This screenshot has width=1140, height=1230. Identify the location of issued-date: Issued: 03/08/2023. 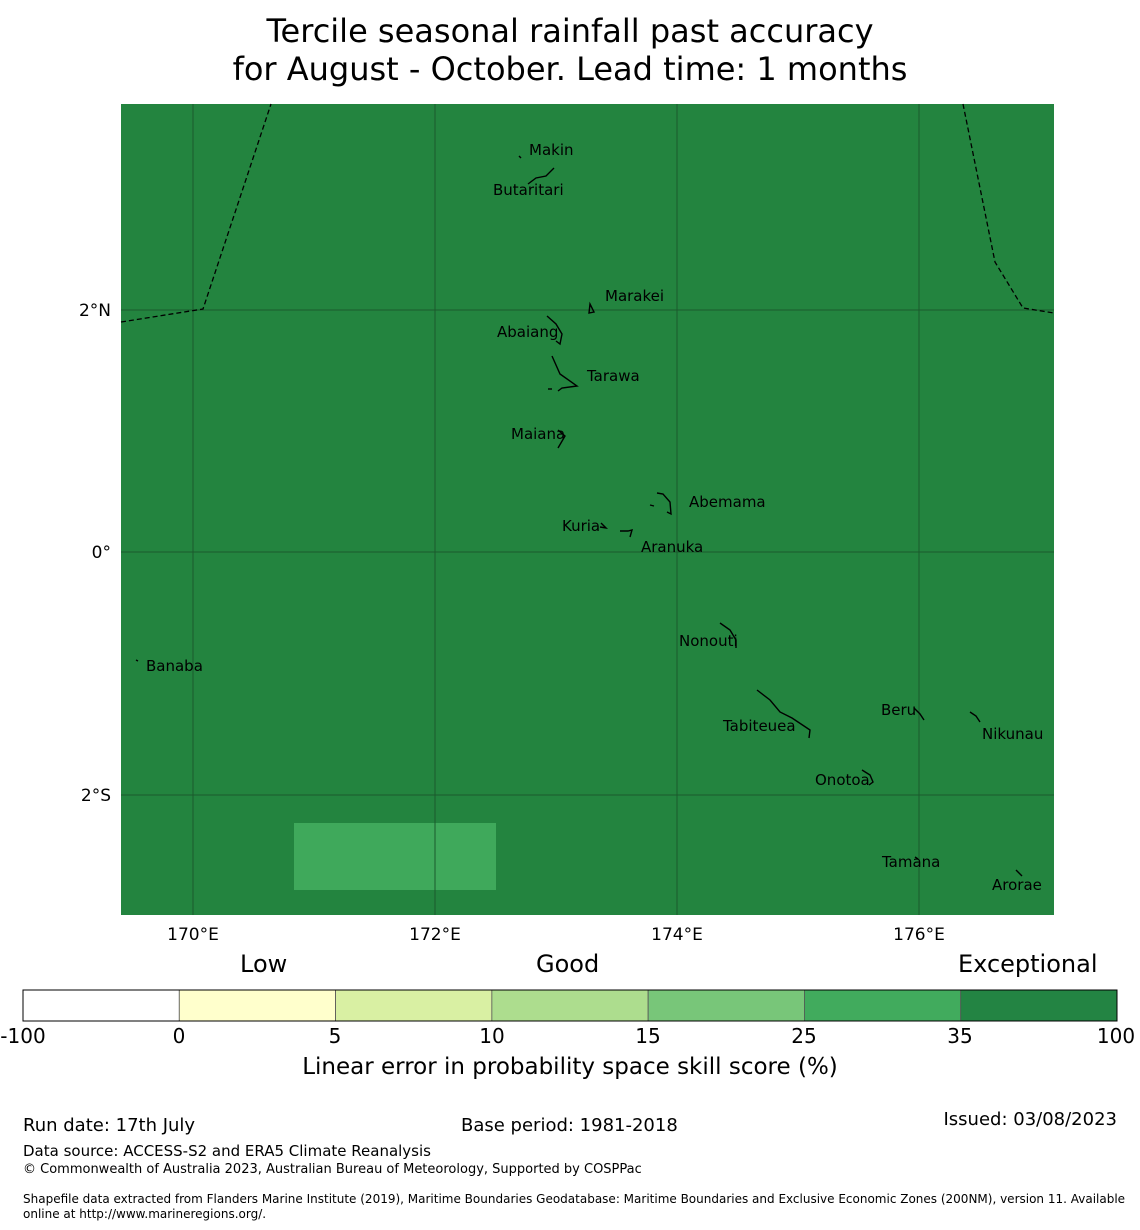
(1030, 1119).